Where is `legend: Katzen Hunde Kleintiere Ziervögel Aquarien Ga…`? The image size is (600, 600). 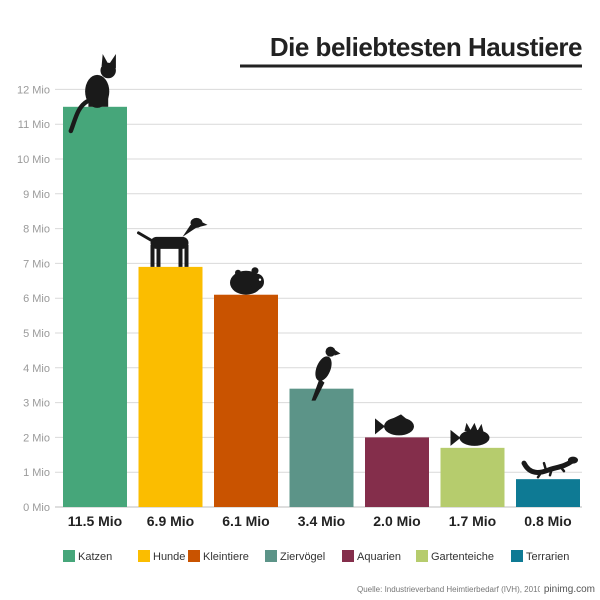
legend: Katzen Hunde Kleintiere Ziervögel Aquarien Ga… is located at coordinates (316, 556).